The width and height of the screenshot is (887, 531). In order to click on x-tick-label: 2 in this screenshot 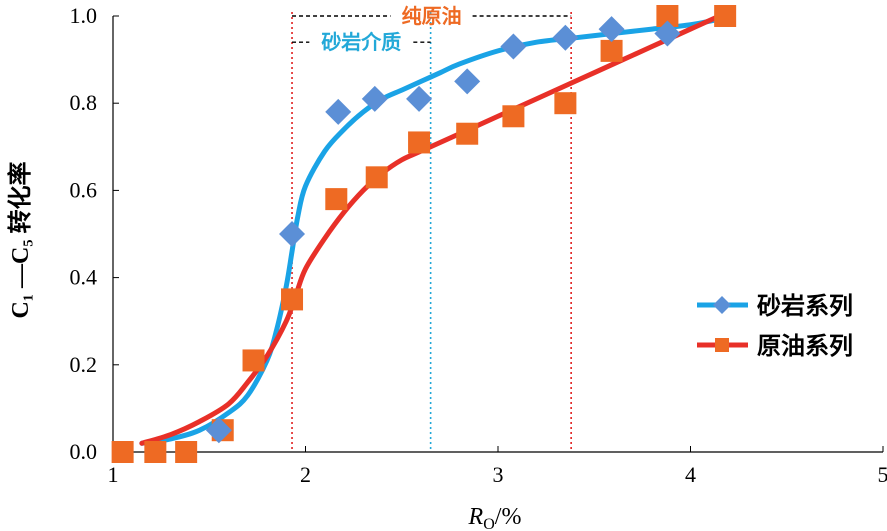, I will do `click(305, 474)`.